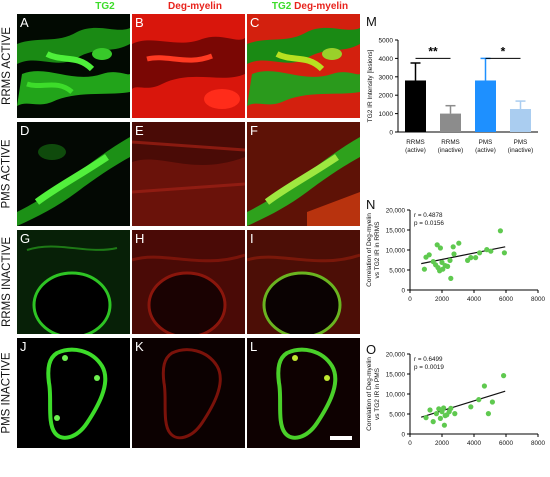  I want to click on figure-letter-n: N, so click(371, 204).